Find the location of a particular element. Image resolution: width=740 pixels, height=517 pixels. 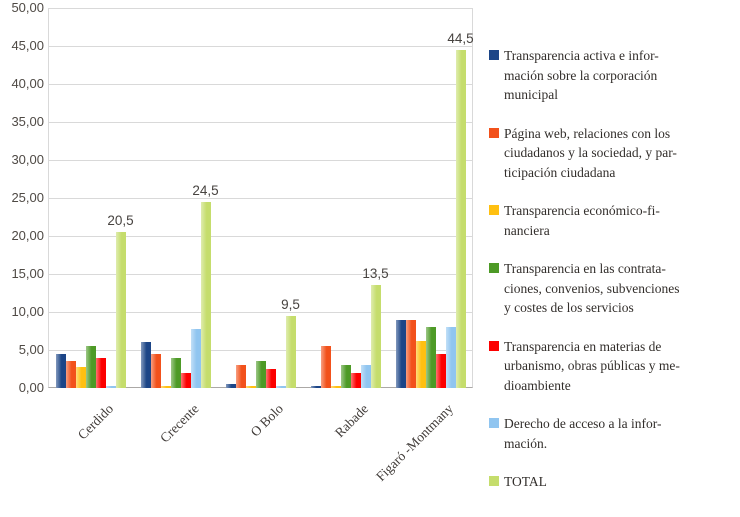

legend-item-line: ciones, convenios, subvenciones is located at coordinates (592, 288).